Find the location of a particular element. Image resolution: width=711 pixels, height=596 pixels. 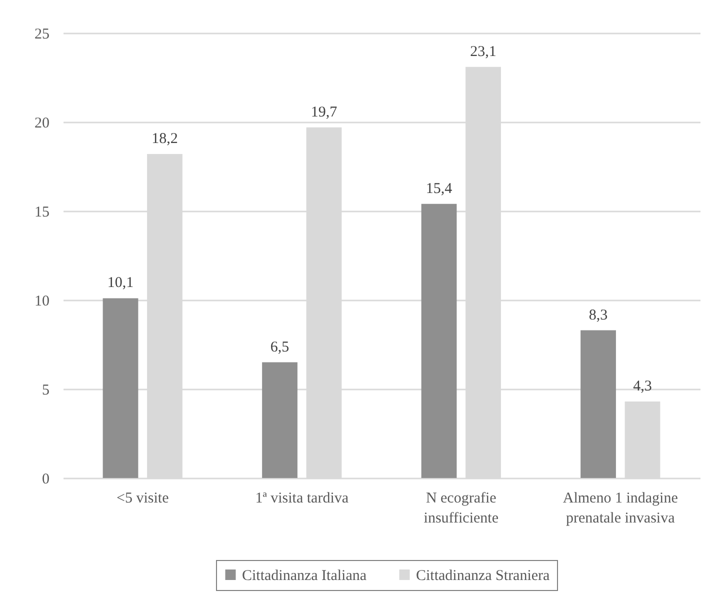

data-label: 15,4 is located at coordinates (439, 188).